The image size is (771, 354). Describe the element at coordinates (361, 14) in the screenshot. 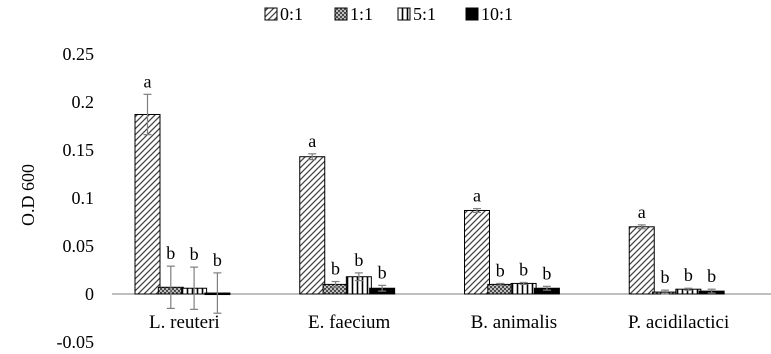

I see `legend-label: 1:1` at that location.